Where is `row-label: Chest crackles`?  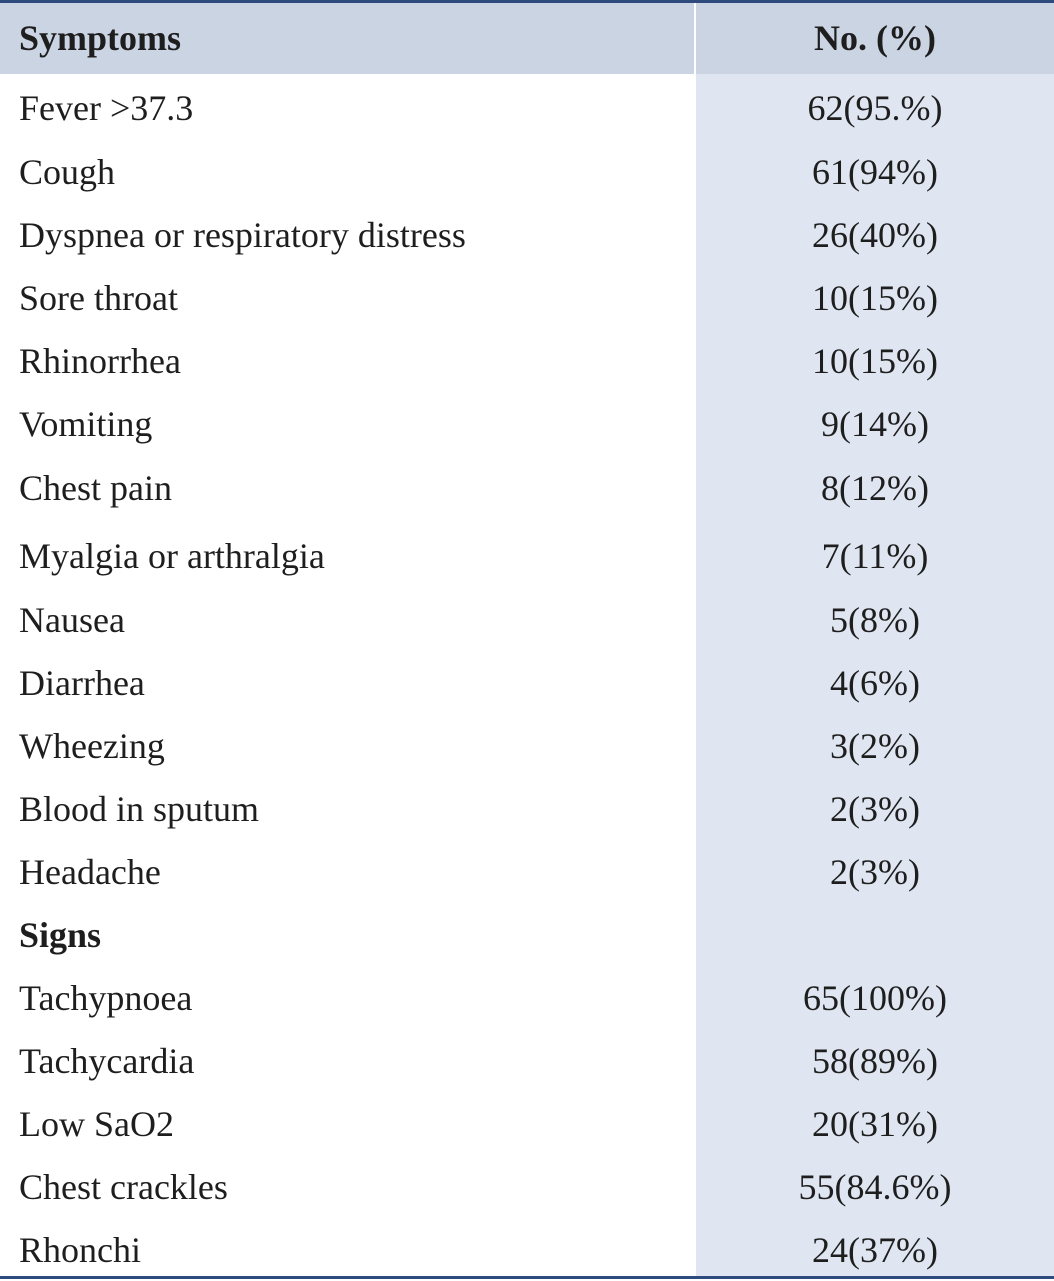
row-label: Chest crackles is located at coordinates (123, 1187).